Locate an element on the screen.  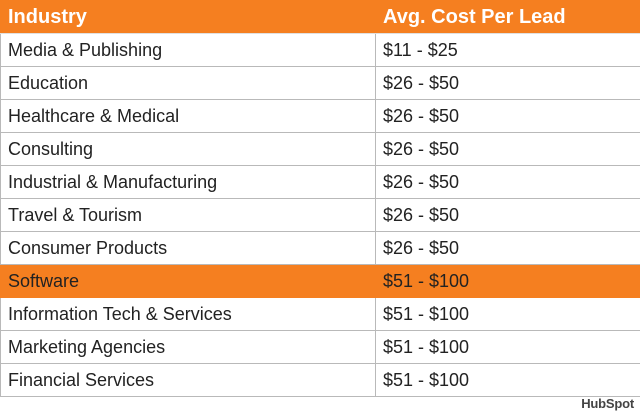
table-row: Financial Services $51 - $100 is located at coordinates (320, 380).